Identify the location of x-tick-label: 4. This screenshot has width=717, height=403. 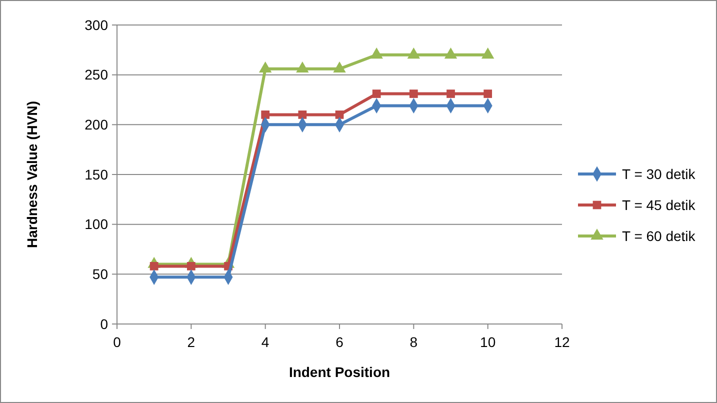
(265, 342).